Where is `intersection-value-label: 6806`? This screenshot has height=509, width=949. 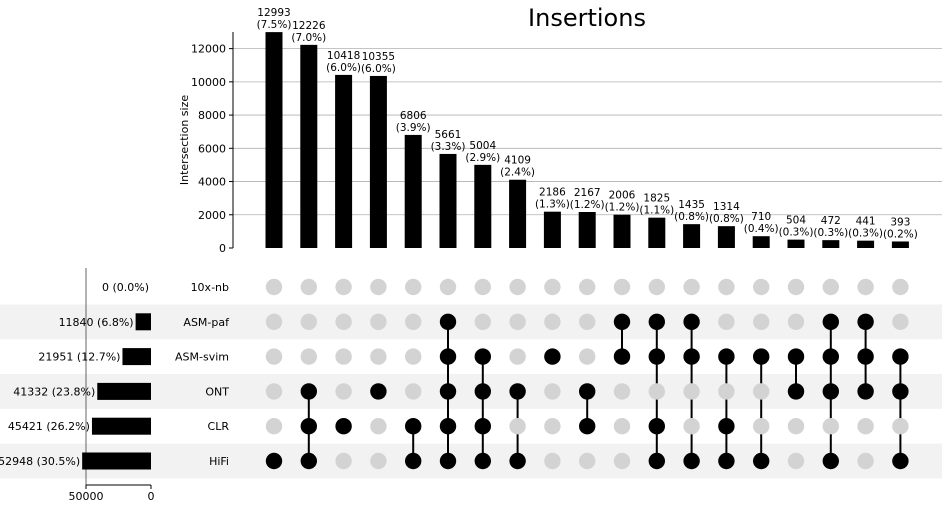
intersection-value-label: 6806 is located at coordinates (413, 116).